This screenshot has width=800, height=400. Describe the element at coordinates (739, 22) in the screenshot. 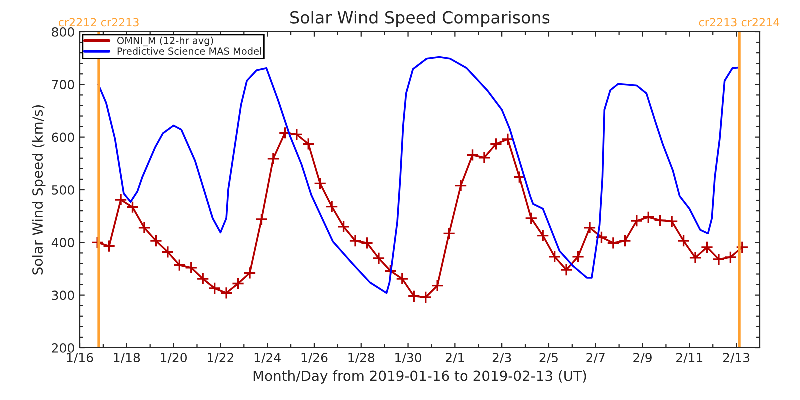

I see `ref-line-label: cr2213 cr2214` at that location.